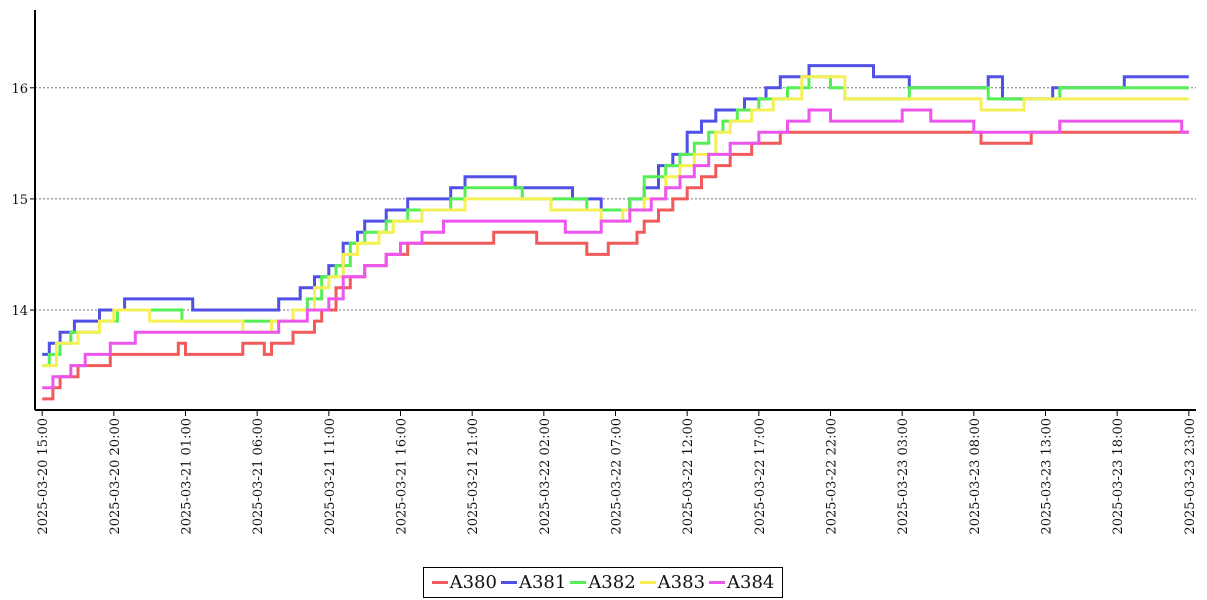 The width and height of the screenshot is (1207, 600). I want to click on legend-label: A384, so click(751, 582).